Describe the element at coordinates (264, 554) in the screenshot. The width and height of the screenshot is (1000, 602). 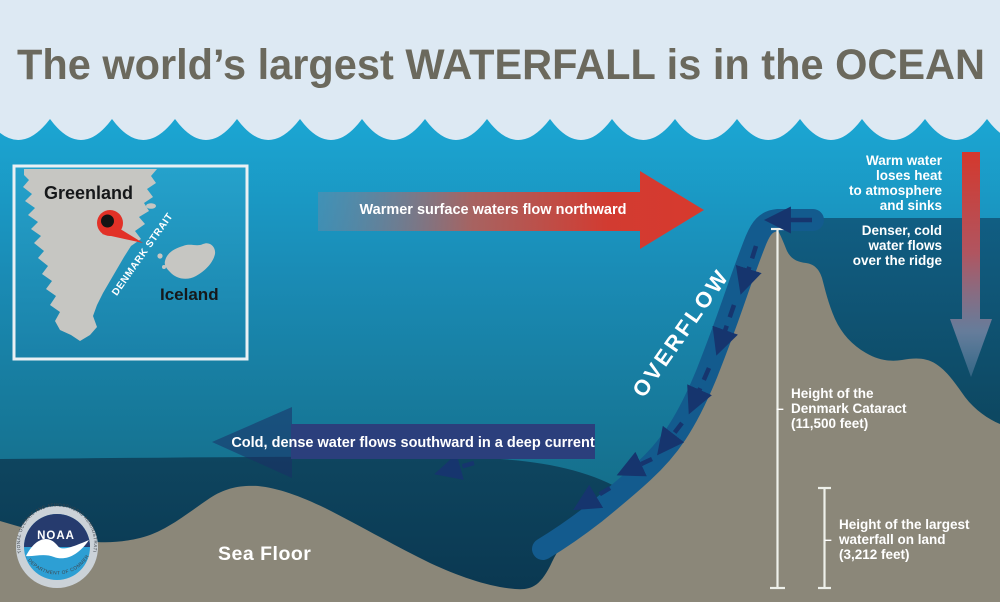
I see `sea-floor-label: Sea Floor` at that location.